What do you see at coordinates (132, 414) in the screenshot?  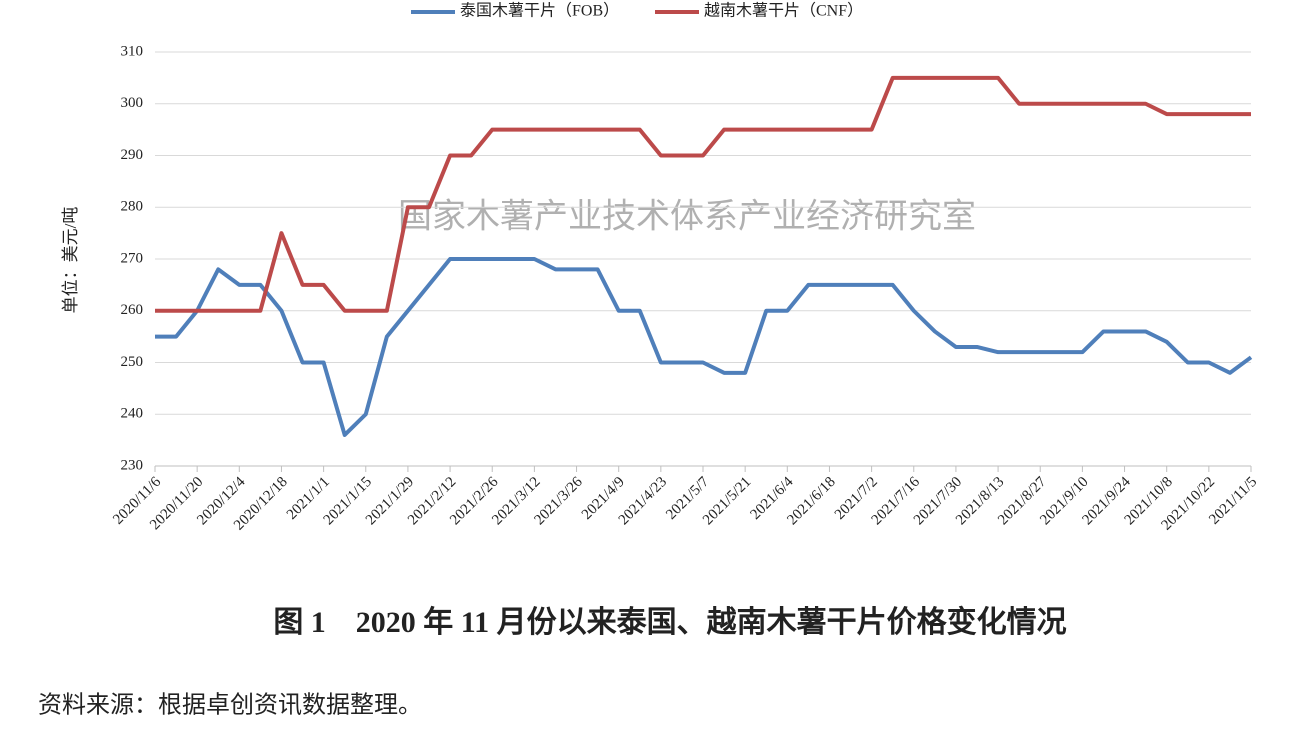 I see `y-tick-label: 240` at bounding box center [132, 414].